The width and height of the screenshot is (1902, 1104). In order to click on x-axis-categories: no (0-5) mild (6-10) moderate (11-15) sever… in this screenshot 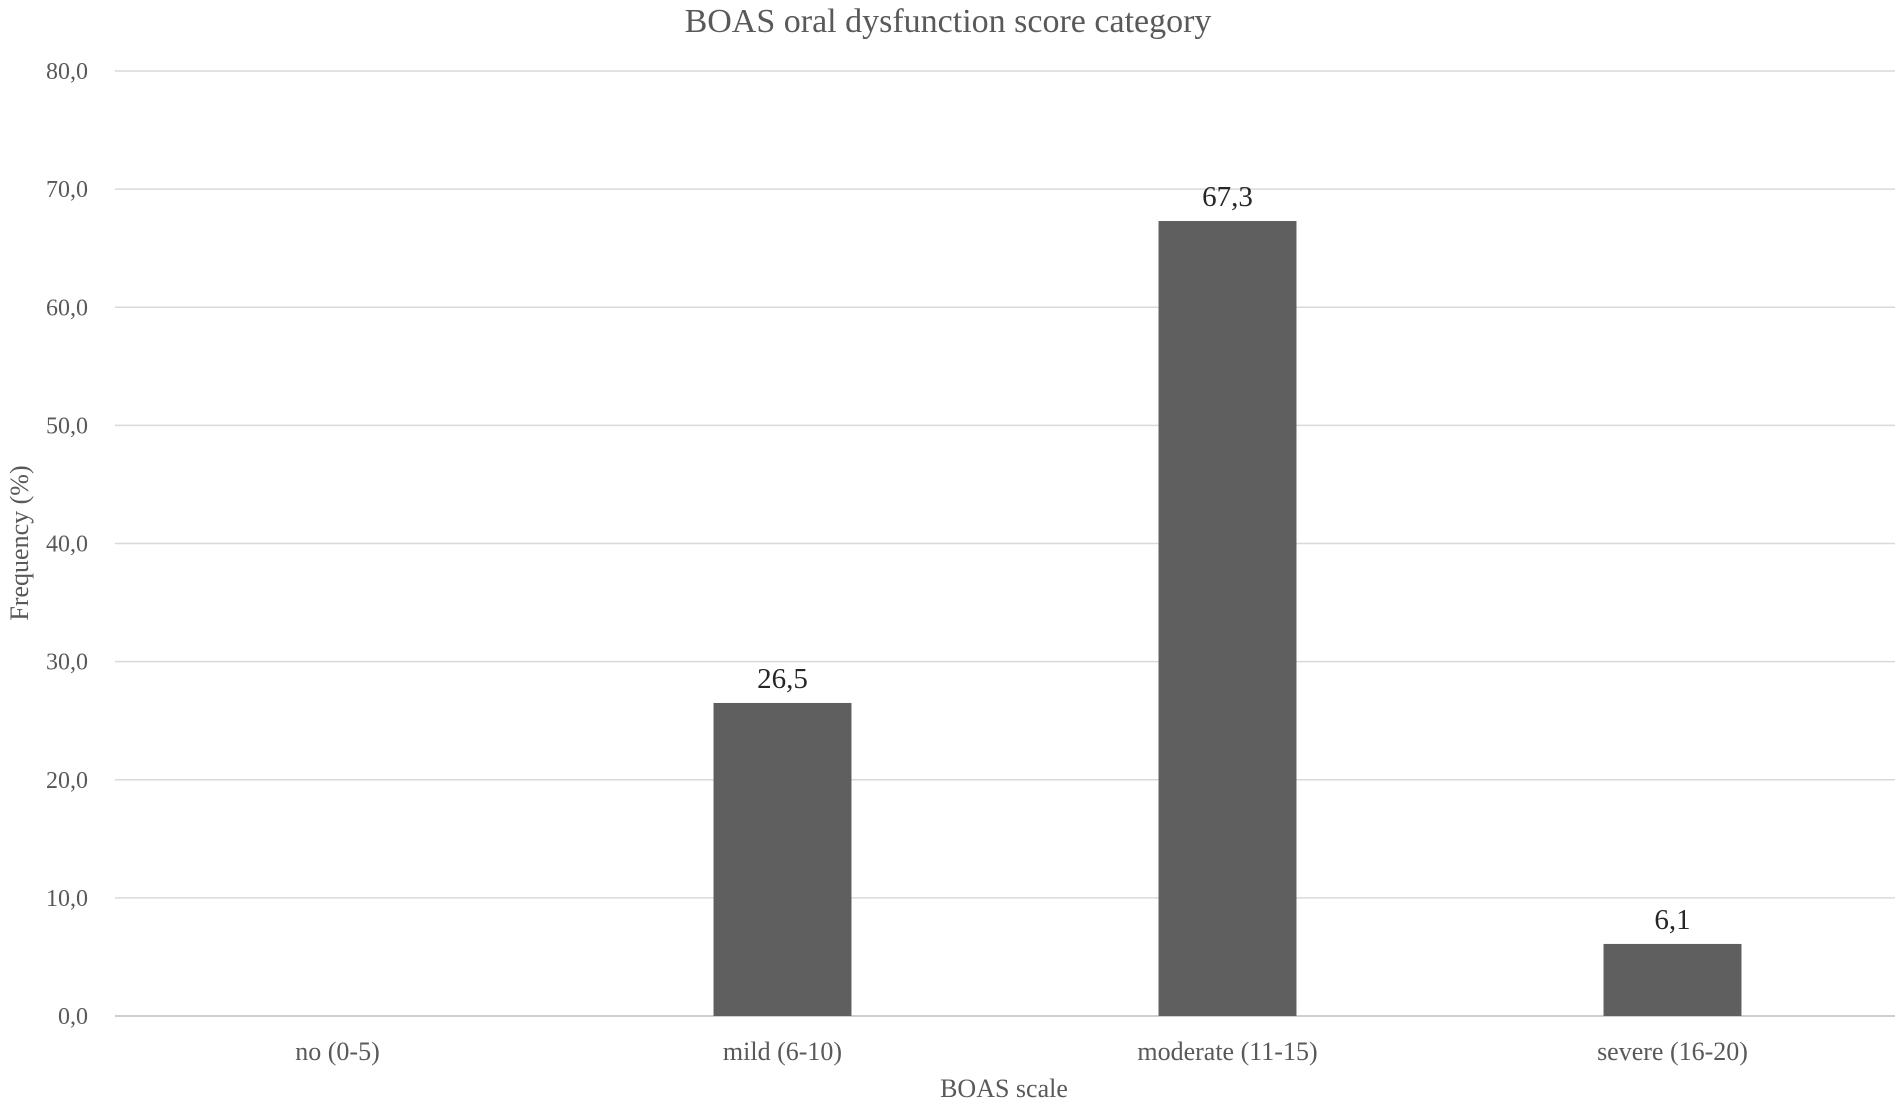, I will do `click(1021, 1051)`.